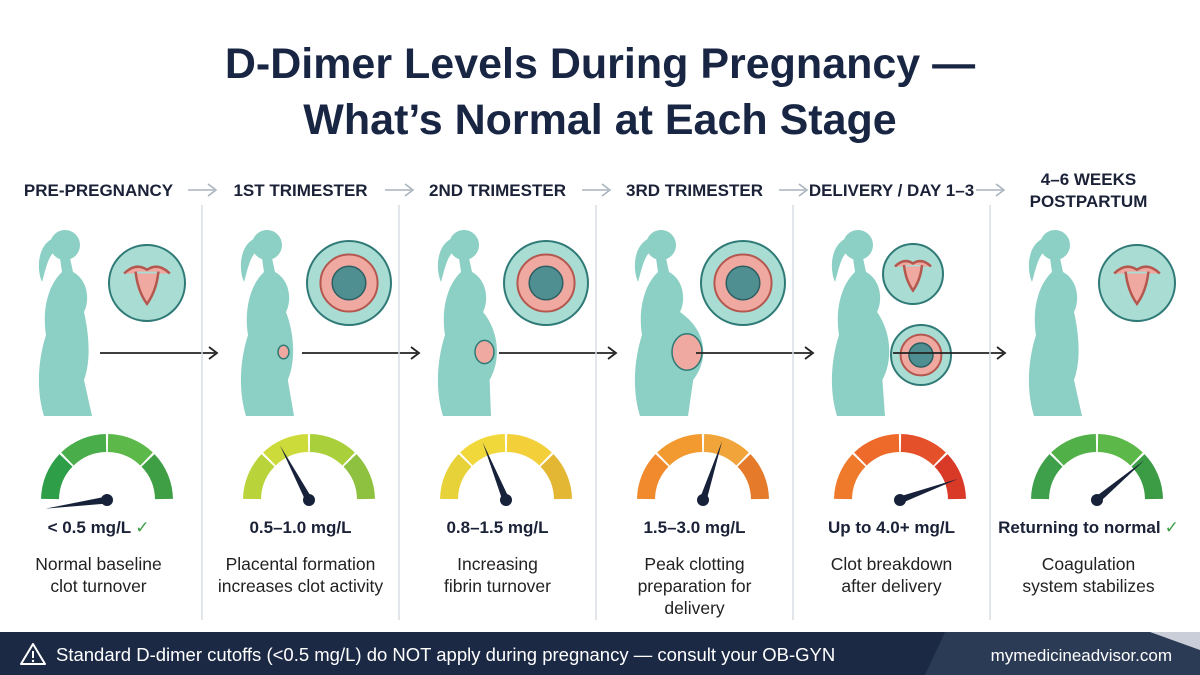  Describe the element at coordinates (694, 608) in the screenshot. I see `description-line: delivery` at that location.